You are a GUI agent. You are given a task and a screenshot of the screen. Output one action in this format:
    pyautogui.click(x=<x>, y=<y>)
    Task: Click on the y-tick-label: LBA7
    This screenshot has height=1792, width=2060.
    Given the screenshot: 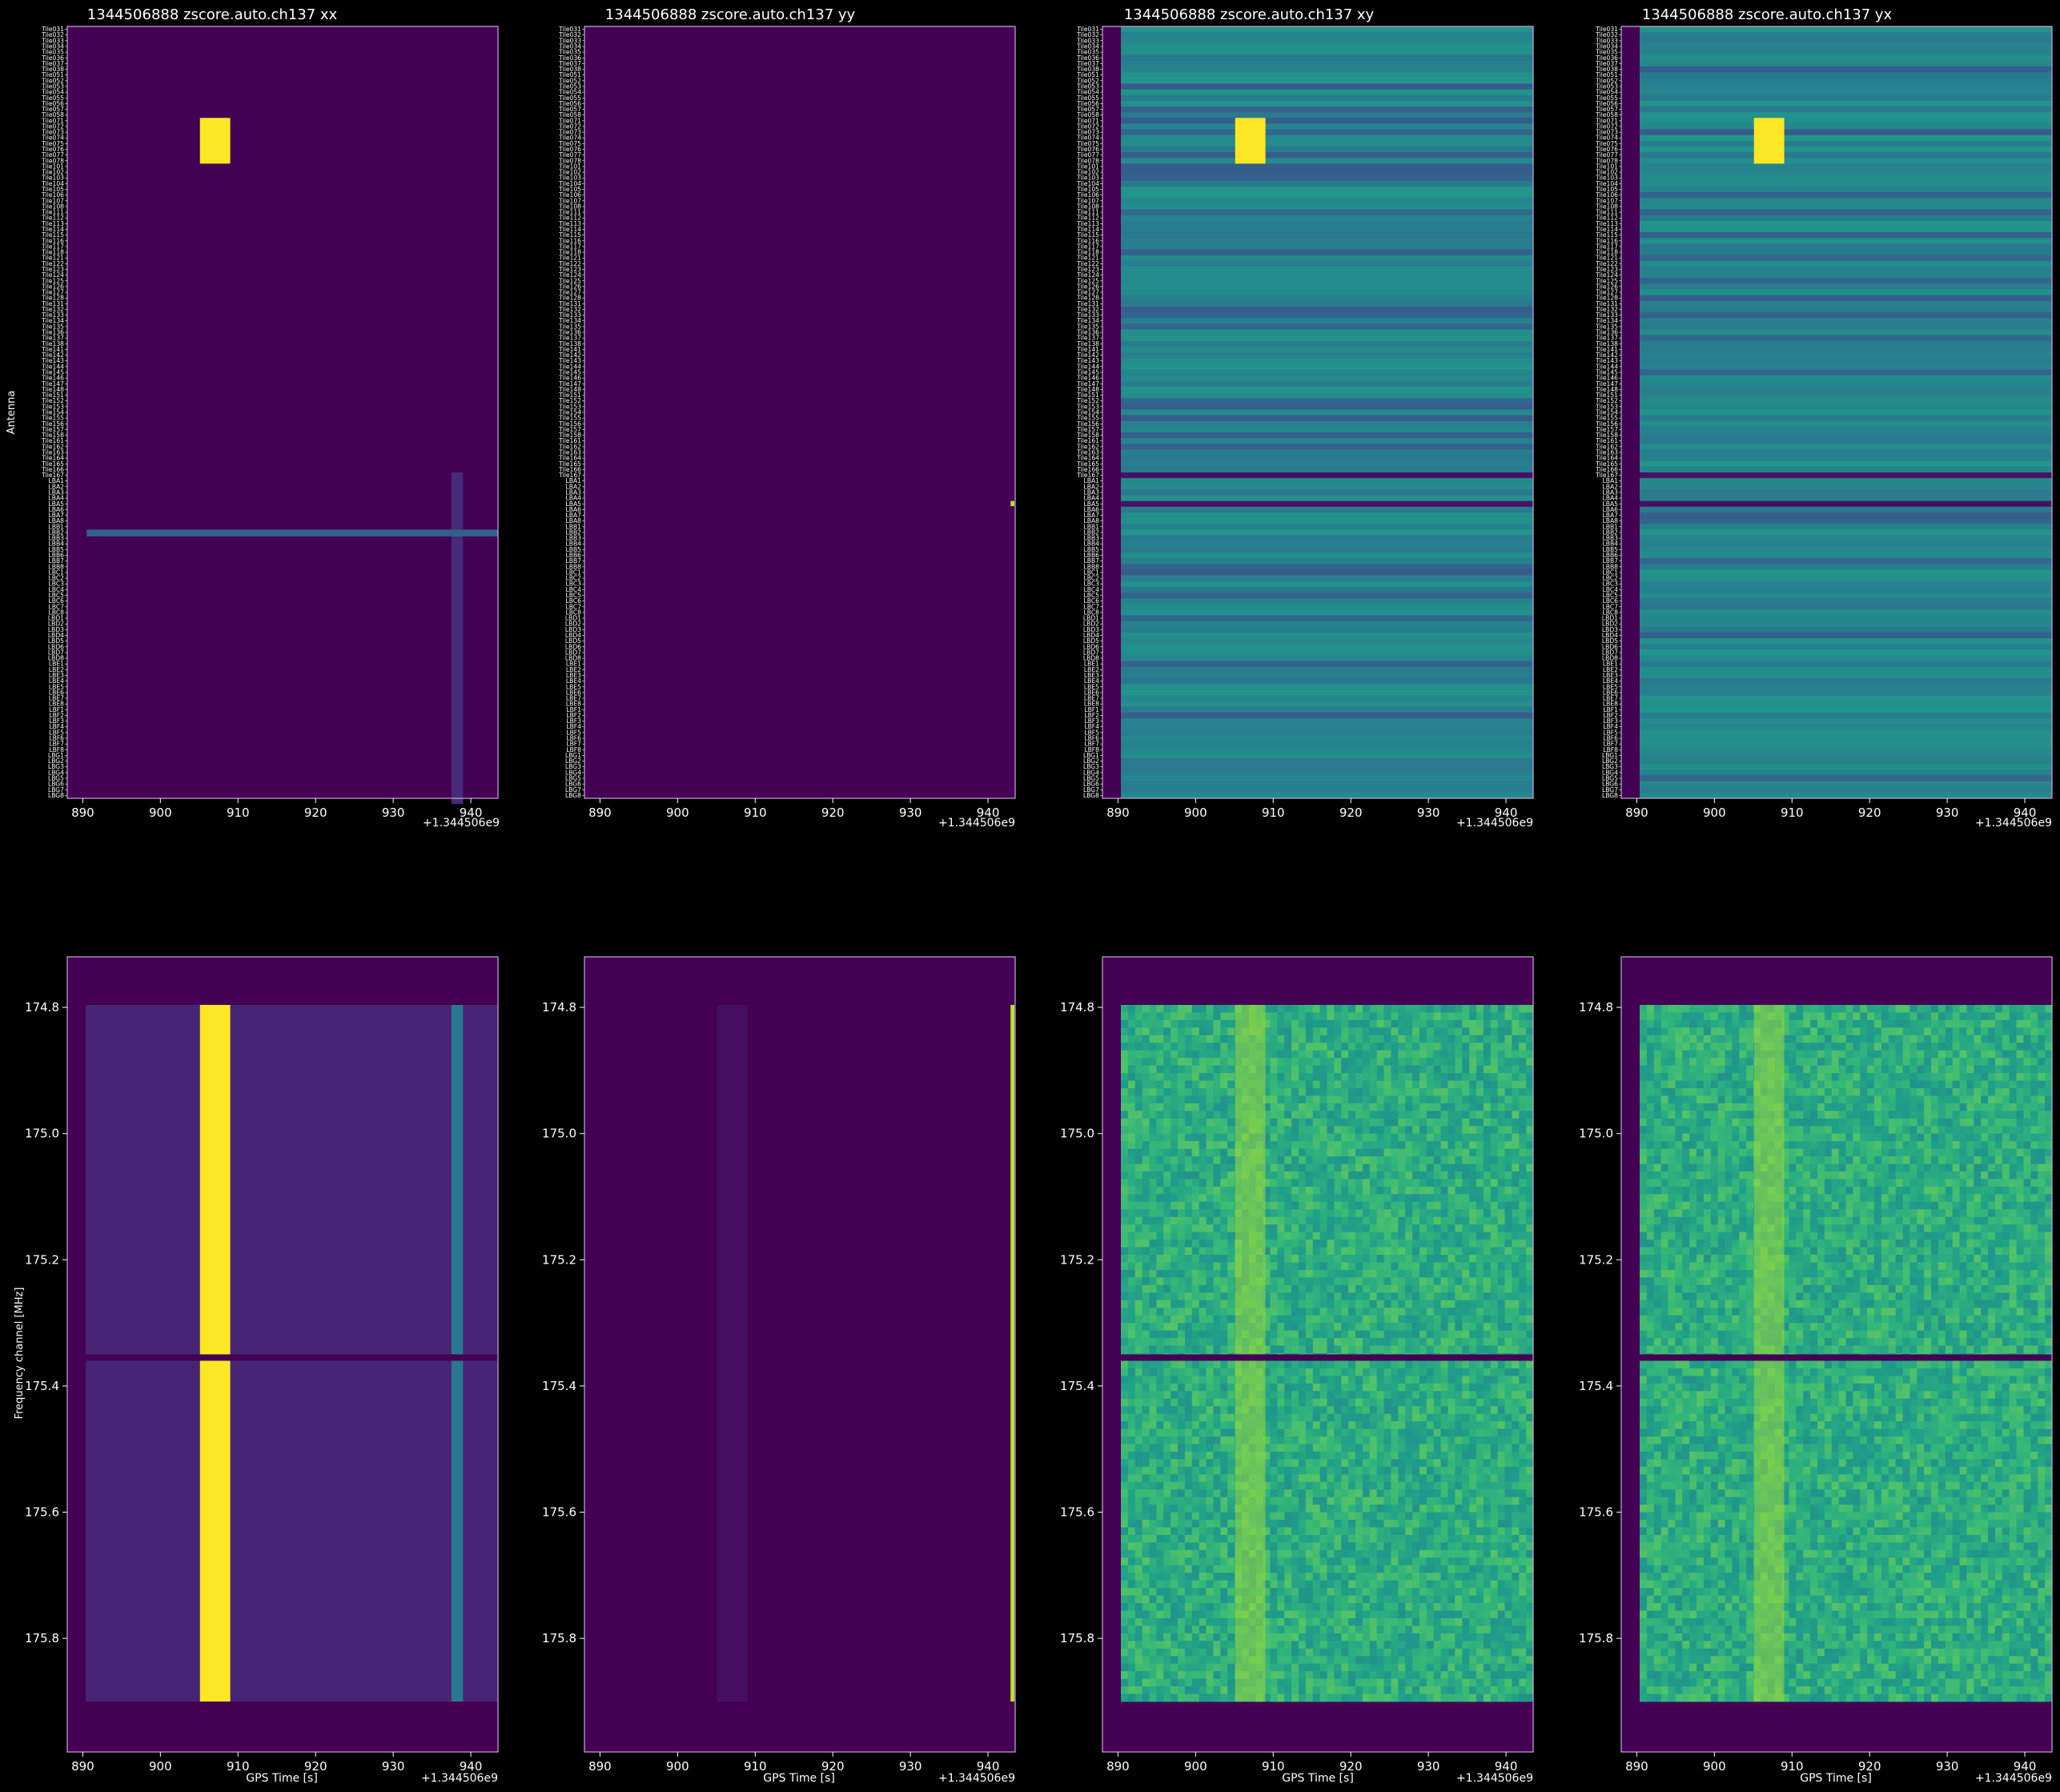 What is the action you would take?
    pyautogui.click(x=1092, y=515)
    